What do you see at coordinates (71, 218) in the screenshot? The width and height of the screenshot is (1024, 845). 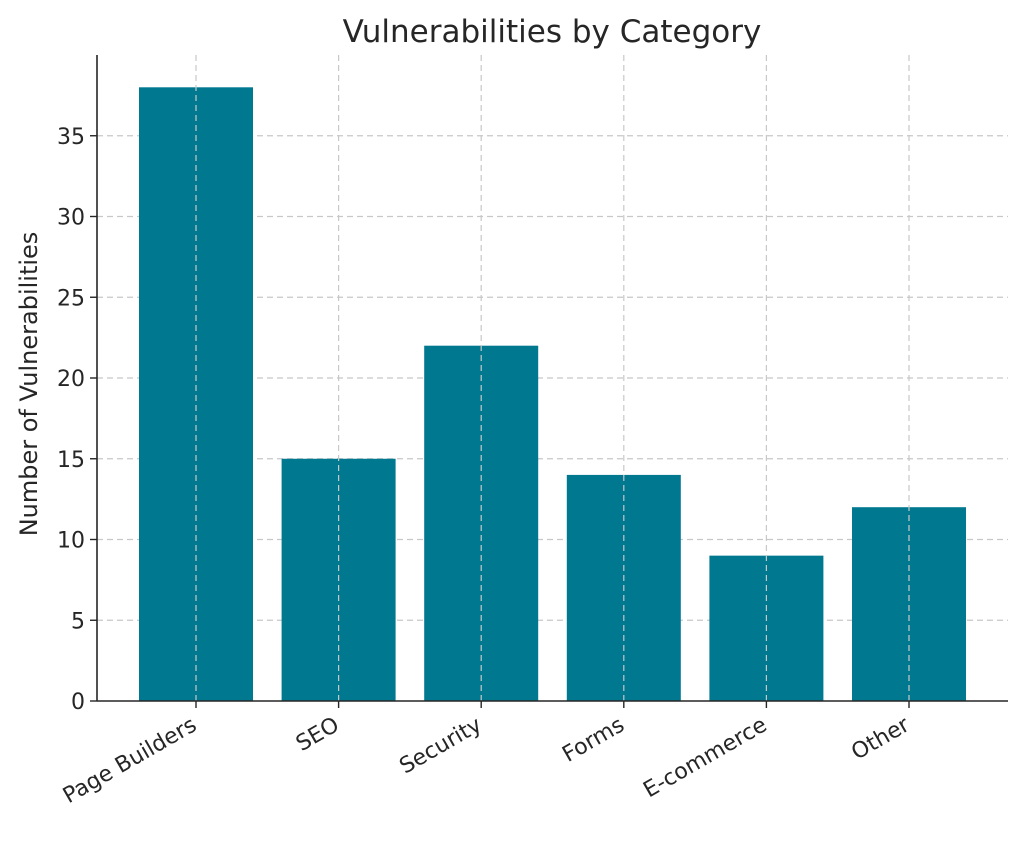 I see `y-tick-label: 30` at bounding box center [71, 218].